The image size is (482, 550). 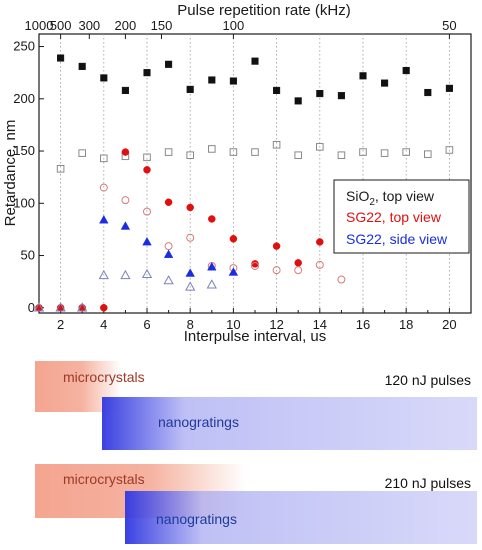 What do you see at coordinates (146, 324) in the screenshot?
I see `x-tick-label: 6` at bounding box center [146, 324].